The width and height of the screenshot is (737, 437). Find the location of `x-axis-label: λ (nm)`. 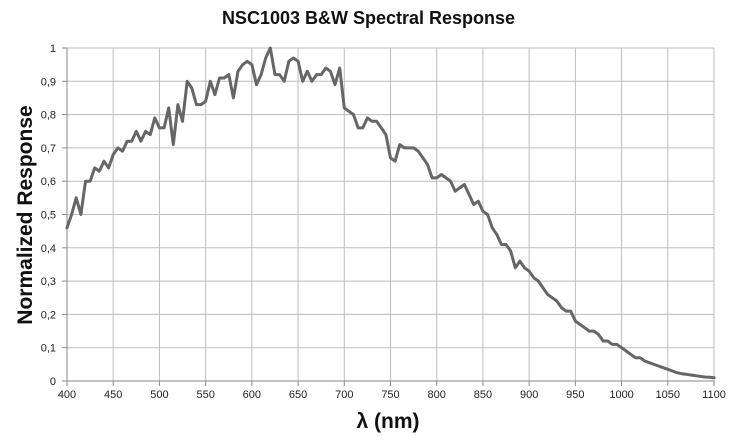

x-axis-label: λ (nm) is located at coordinates (388, 421).